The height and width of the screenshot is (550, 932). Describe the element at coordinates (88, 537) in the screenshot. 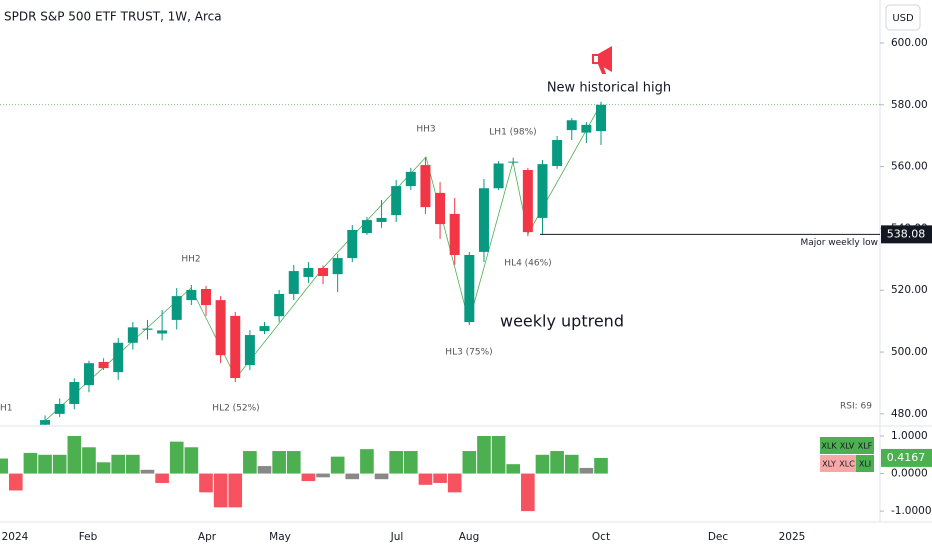

I see `x-tick-label: Feb` at that location.